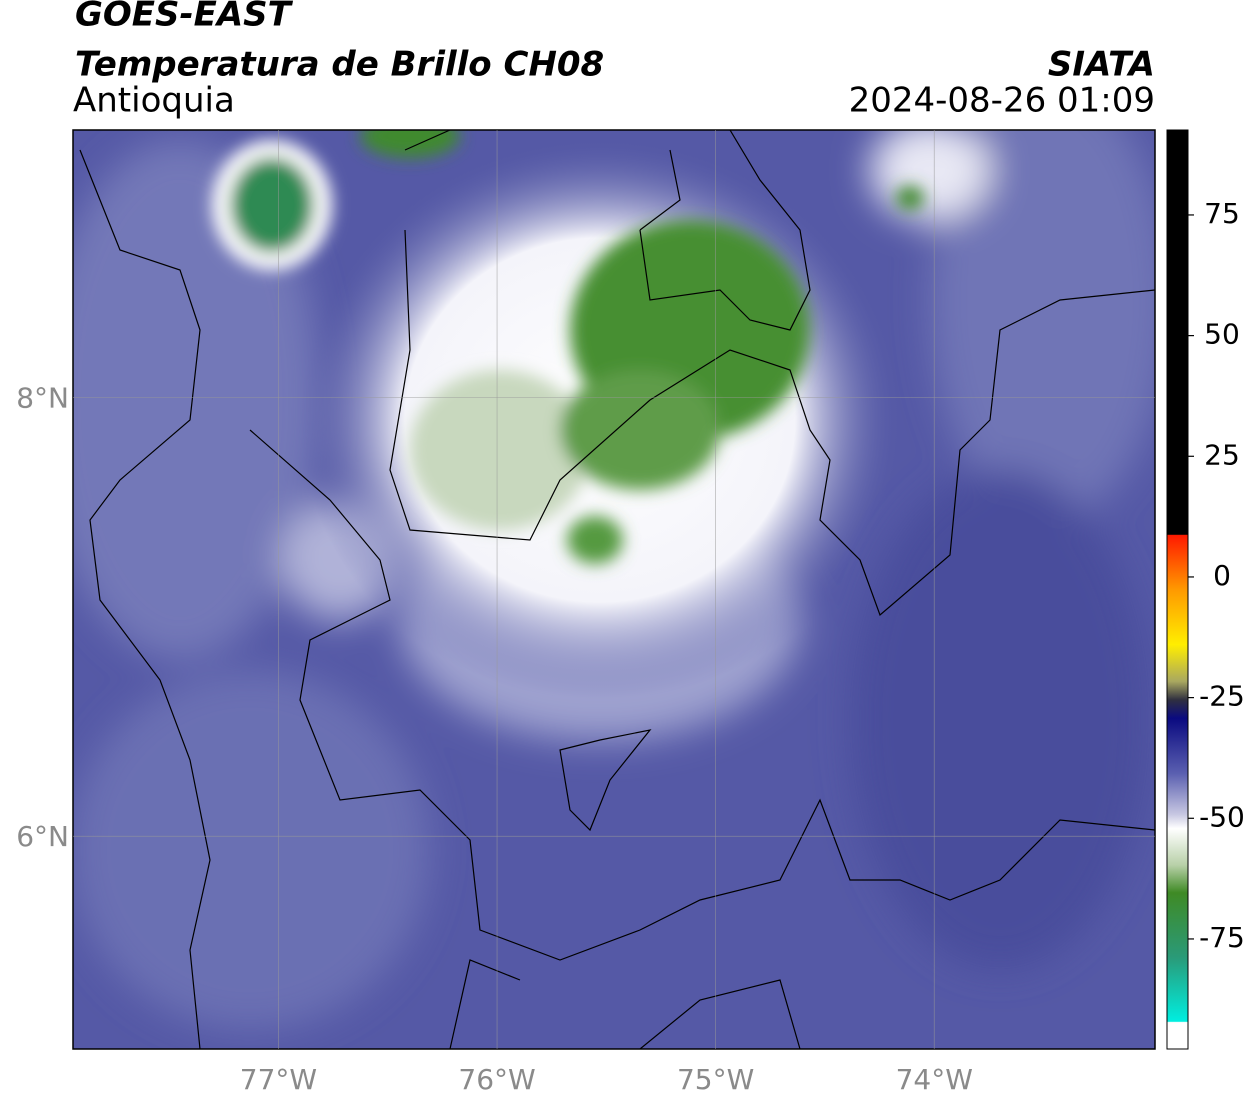  What do you see at coordinates (339, 65) in the screenshot?
I see `subtitle: Temperatura de Brillo CH08` at bounding box center [339, 65].